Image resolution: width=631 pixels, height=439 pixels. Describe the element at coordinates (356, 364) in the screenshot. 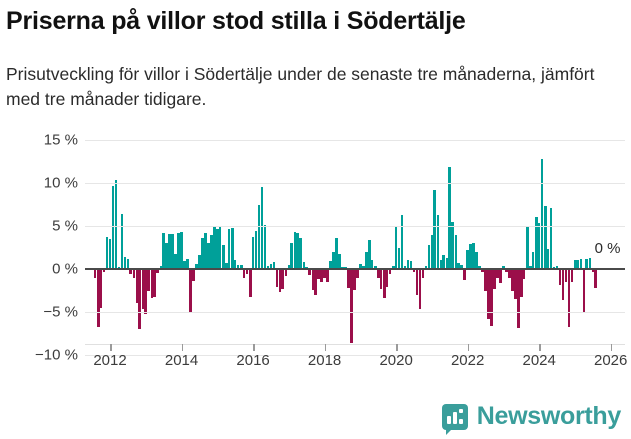

I see `x-axis-labels: 2012 2014 2016 2018 2020 2022 2024 2026` at that location.